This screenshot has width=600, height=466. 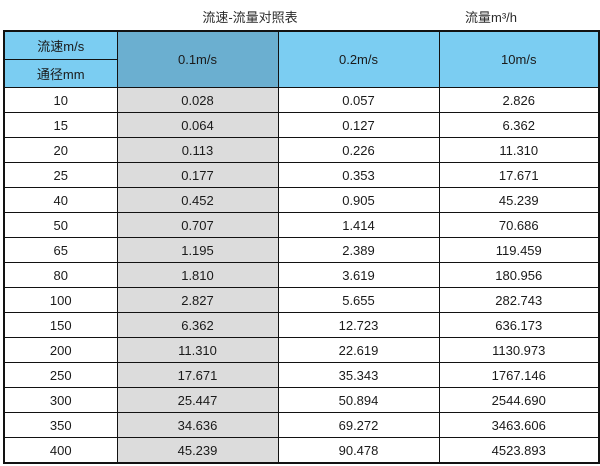 I want to click on value-cell: 90.478, so click(x=358, y=450).